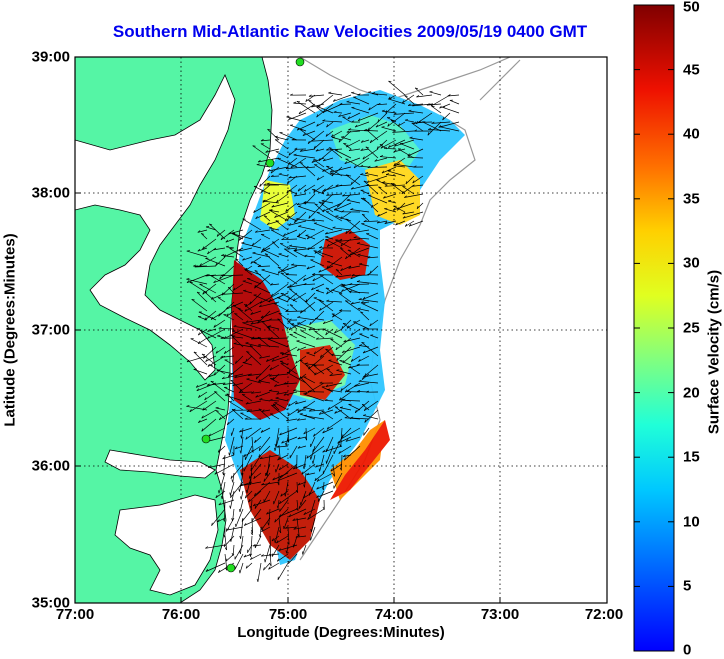  I want to click on colorbar-tick-label: 50, so click(691, 8).